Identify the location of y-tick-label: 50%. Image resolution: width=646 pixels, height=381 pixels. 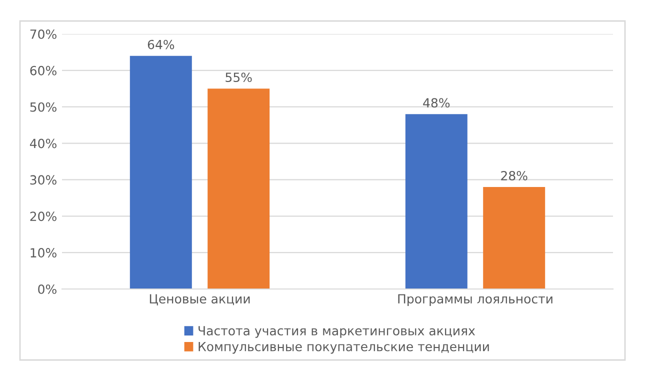
(43, 107).